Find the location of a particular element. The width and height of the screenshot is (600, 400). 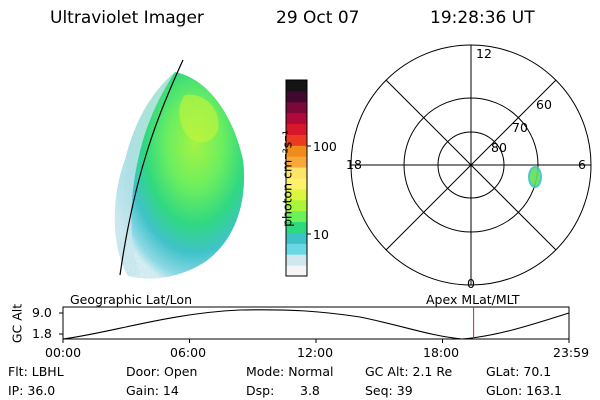

polar-lat-label-70: 70 is located at coordinates (520, 127).